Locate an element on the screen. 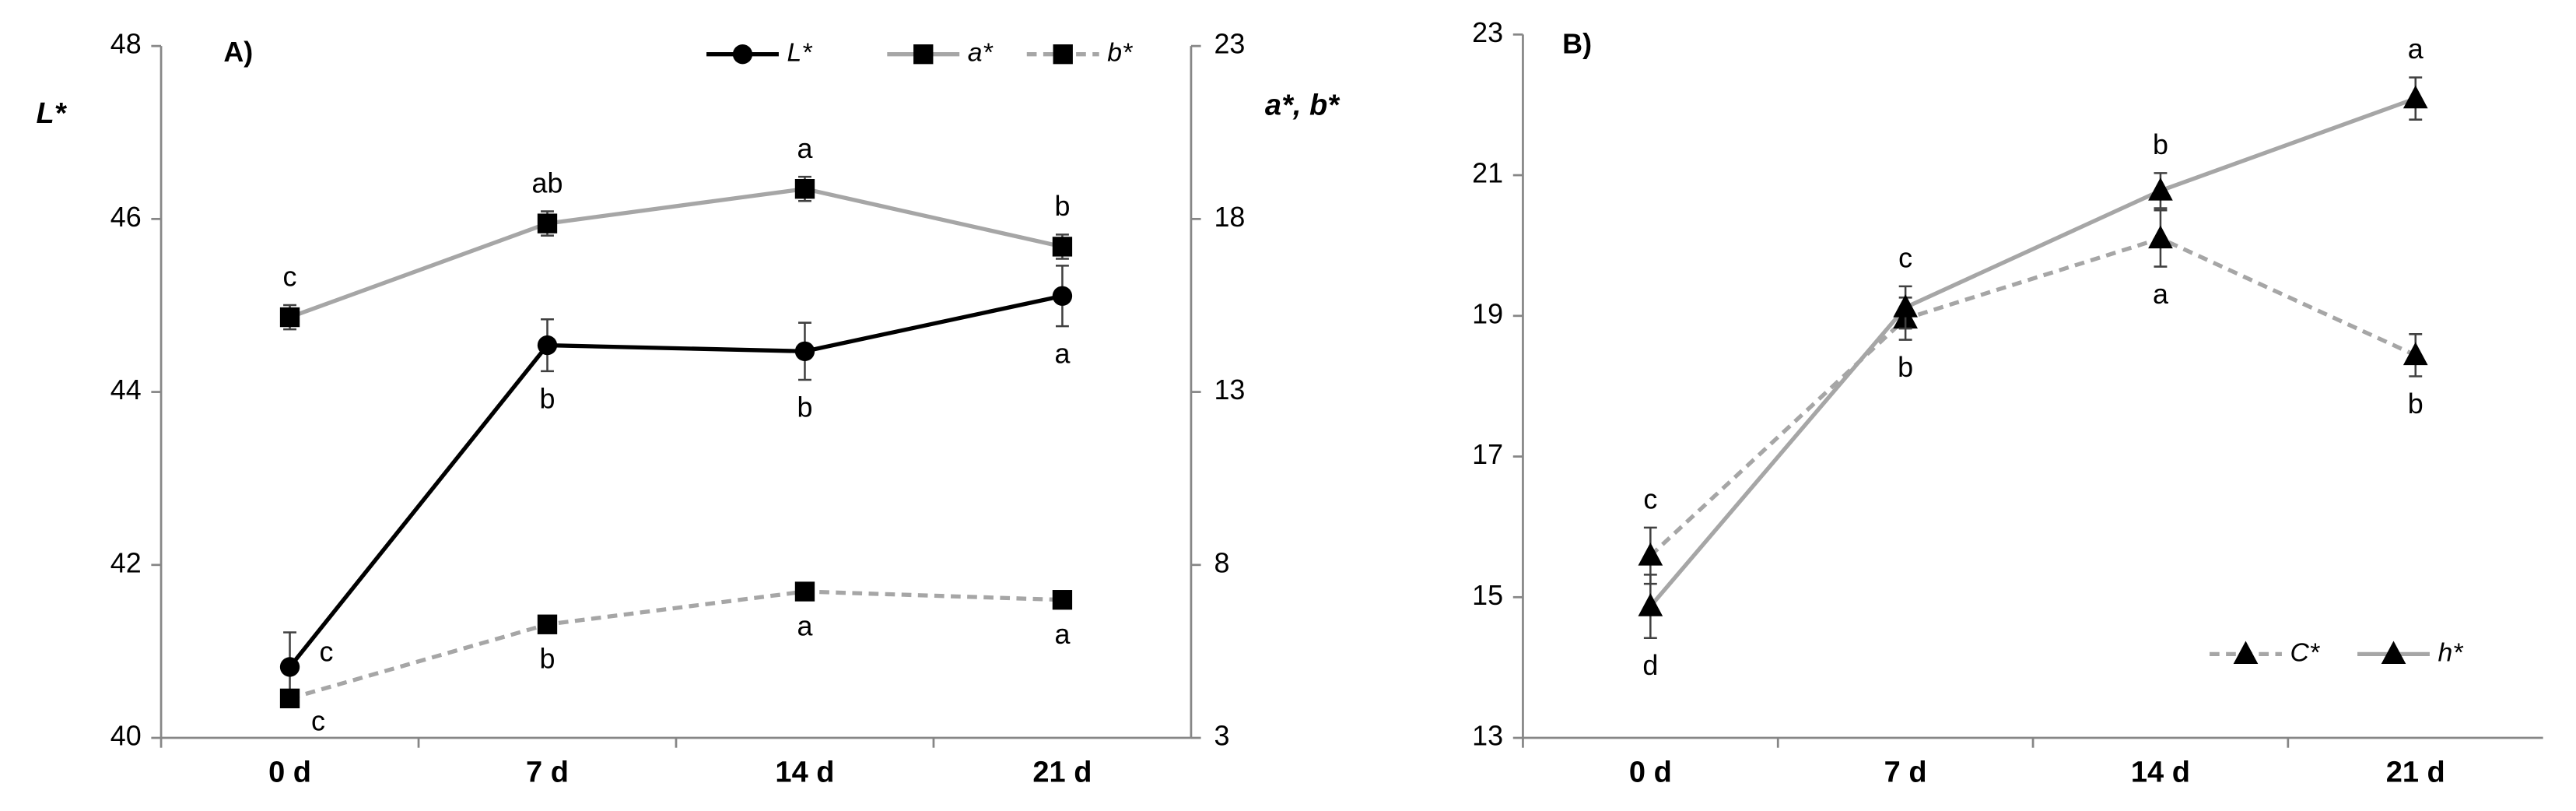 The width and height of the screenshot is (2576, 811). y2-tick-label: 13 is located at coordinates (1229, 390).